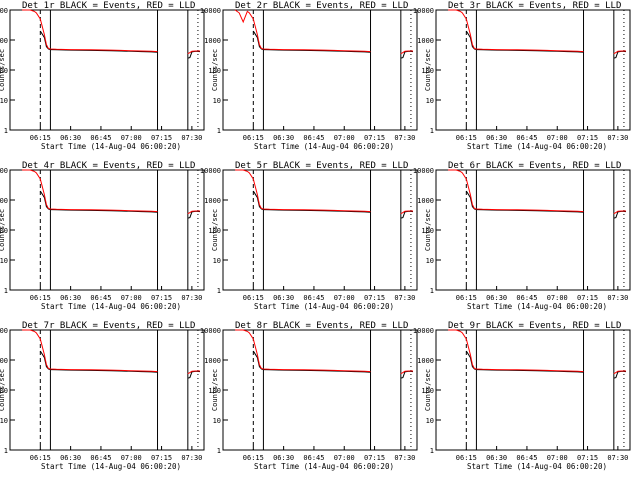  Describe the element at coordinates (108, 6) in the screenshot. I see `panel-title: Det 1r BLACK = Events, RED = LLD` at that location.